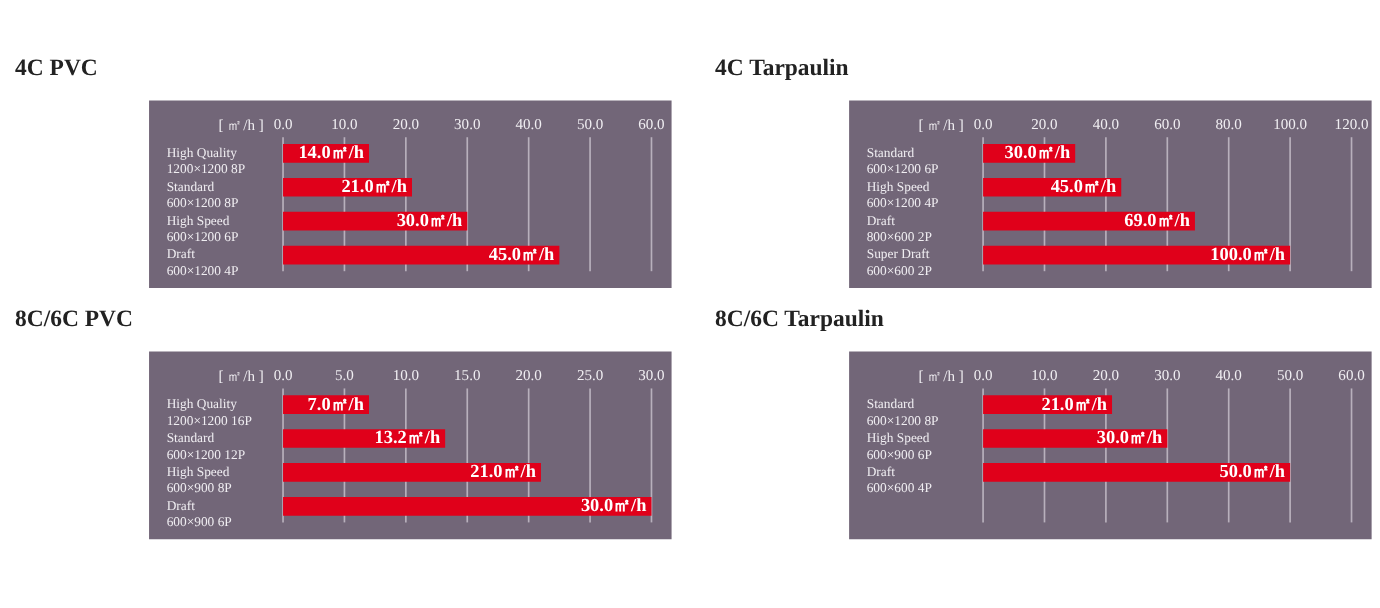 The image size is (1380, 608). Describe the element at coordinates (1248, 254) in the screenshot. I see `data-label: 100.0㎡/h` at that location.